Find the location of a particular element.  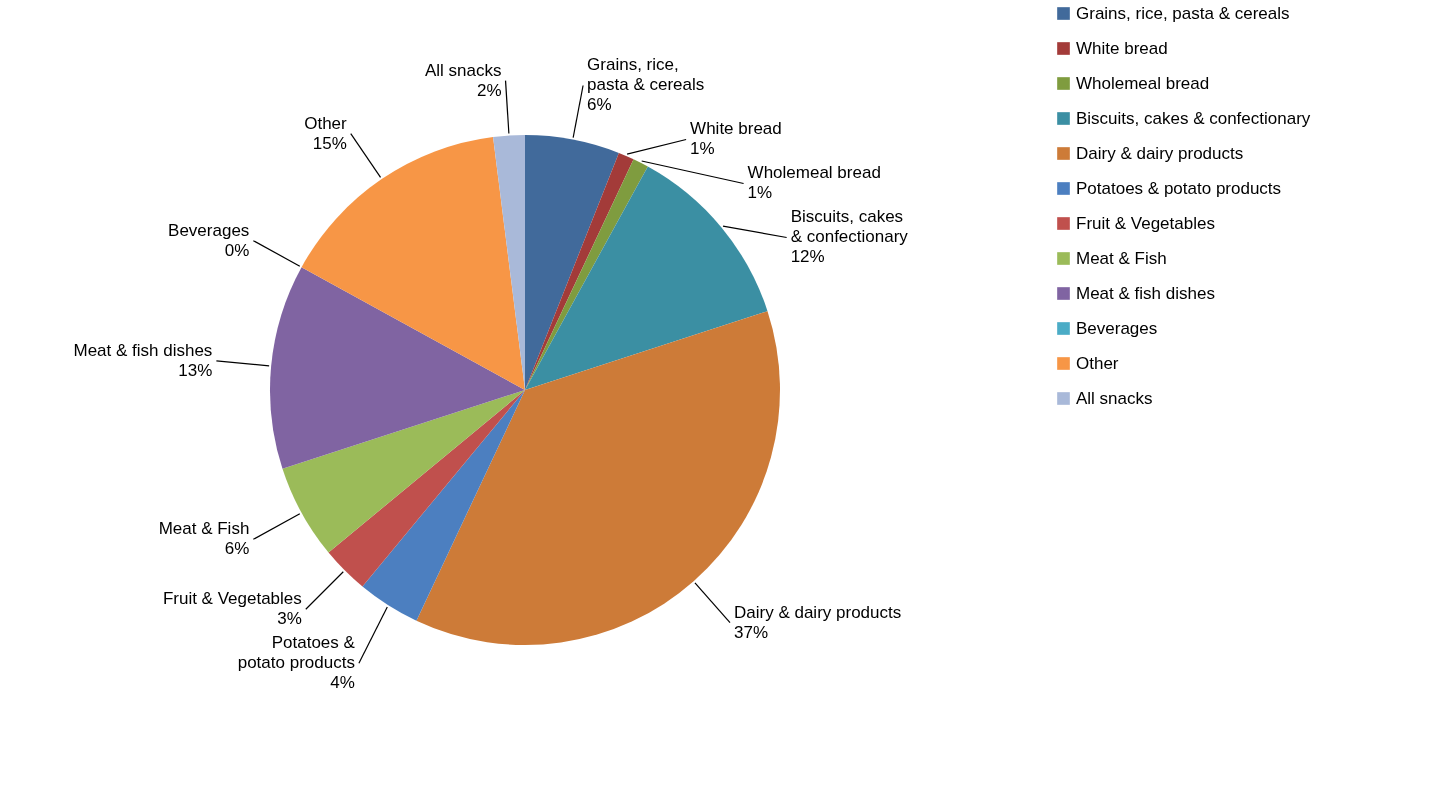

legend-label: Fruit & Vegetables is located at coordinates (1145, 223).